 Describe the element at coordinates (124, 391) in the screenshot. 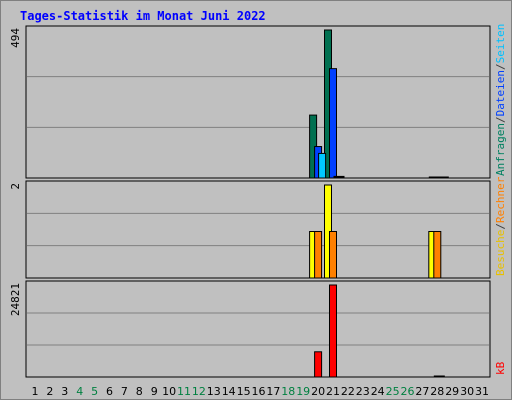

I see `x-tick-day-7: 7` at that location.